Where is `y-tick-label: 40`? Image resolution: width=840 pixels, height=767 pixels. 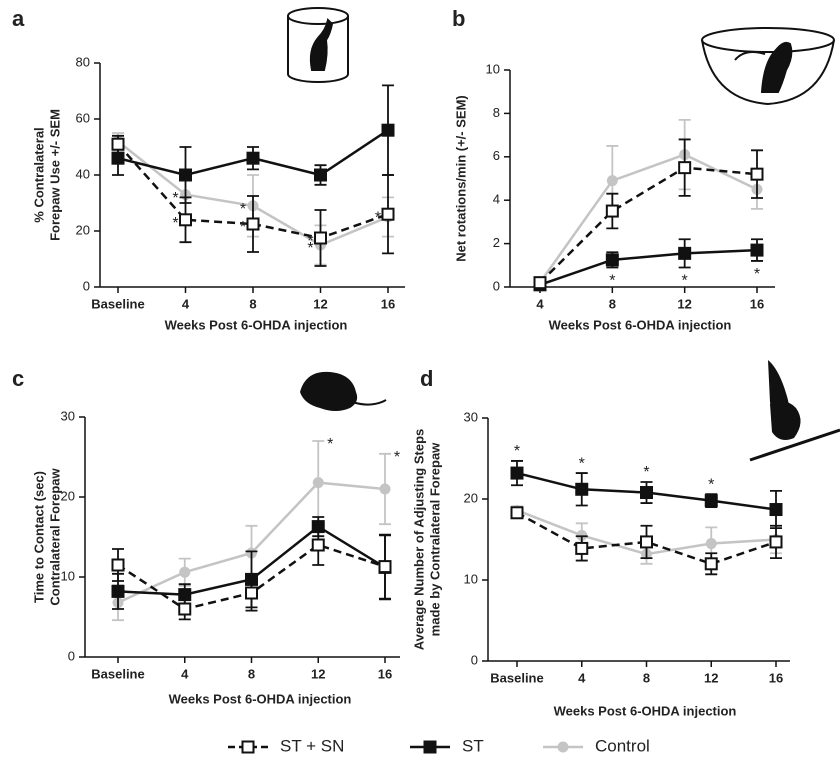 y-tick-label: 40 is located at coordinates (83, 173).